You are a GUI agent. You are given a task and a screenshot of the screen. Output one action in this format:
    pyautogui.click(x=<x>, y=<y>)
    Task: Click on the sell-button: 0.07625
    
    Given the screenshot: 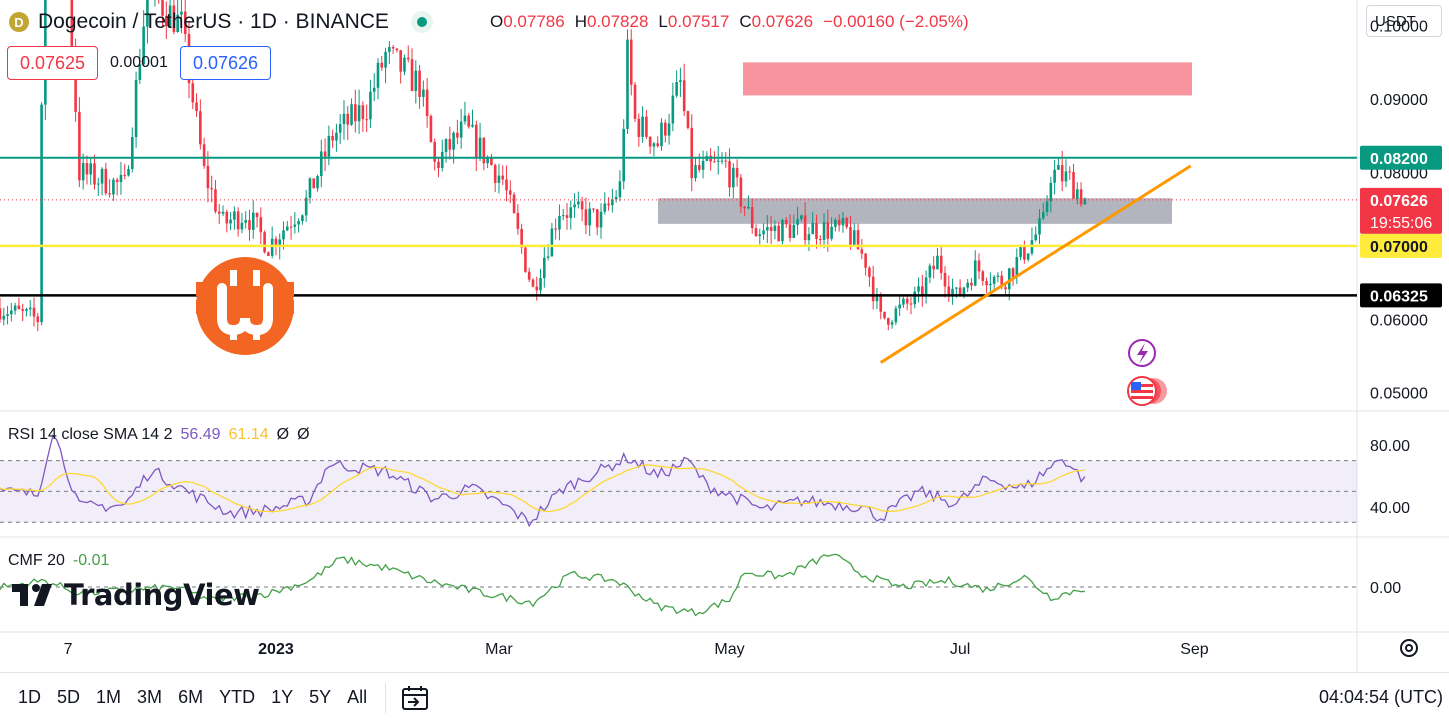 What is the action you would take?
    pyautogui.click(x=52, y=63)
    